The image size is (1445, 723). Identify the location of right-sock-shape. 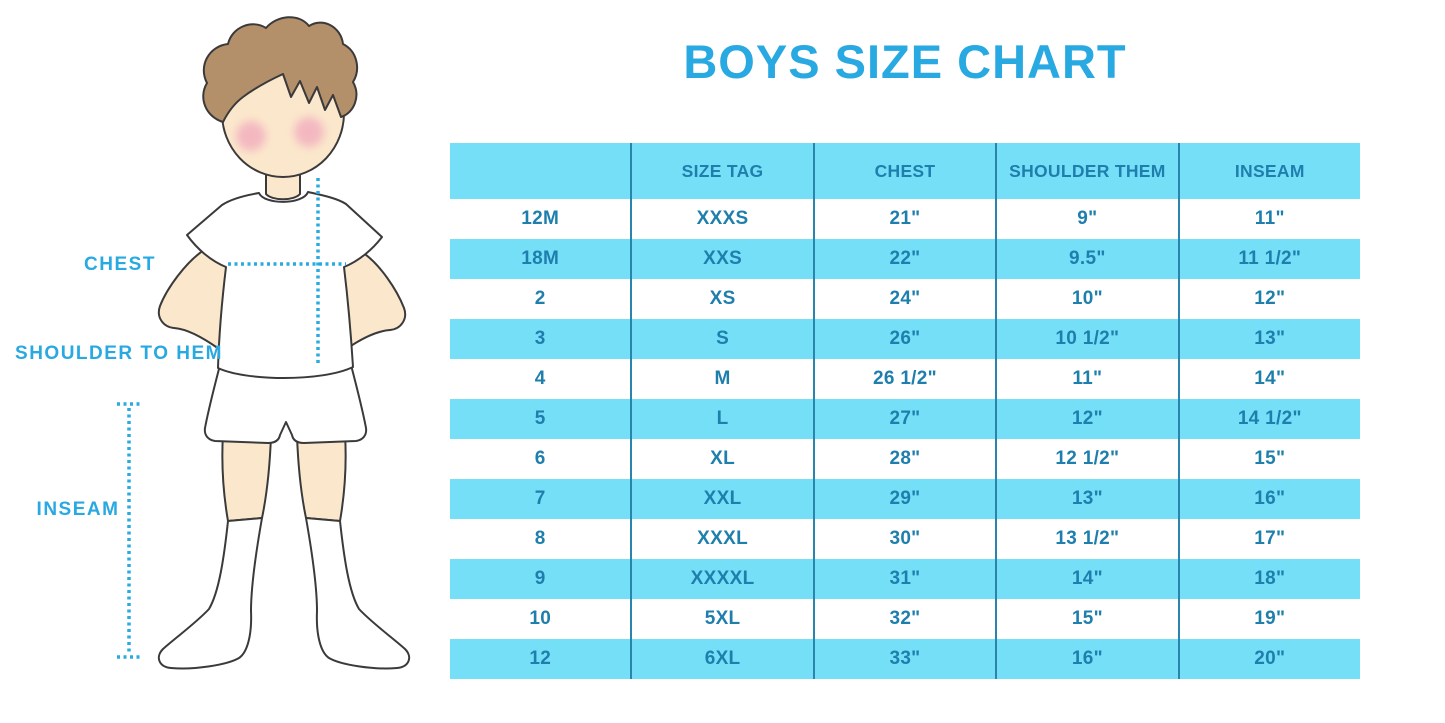
(358, 593).